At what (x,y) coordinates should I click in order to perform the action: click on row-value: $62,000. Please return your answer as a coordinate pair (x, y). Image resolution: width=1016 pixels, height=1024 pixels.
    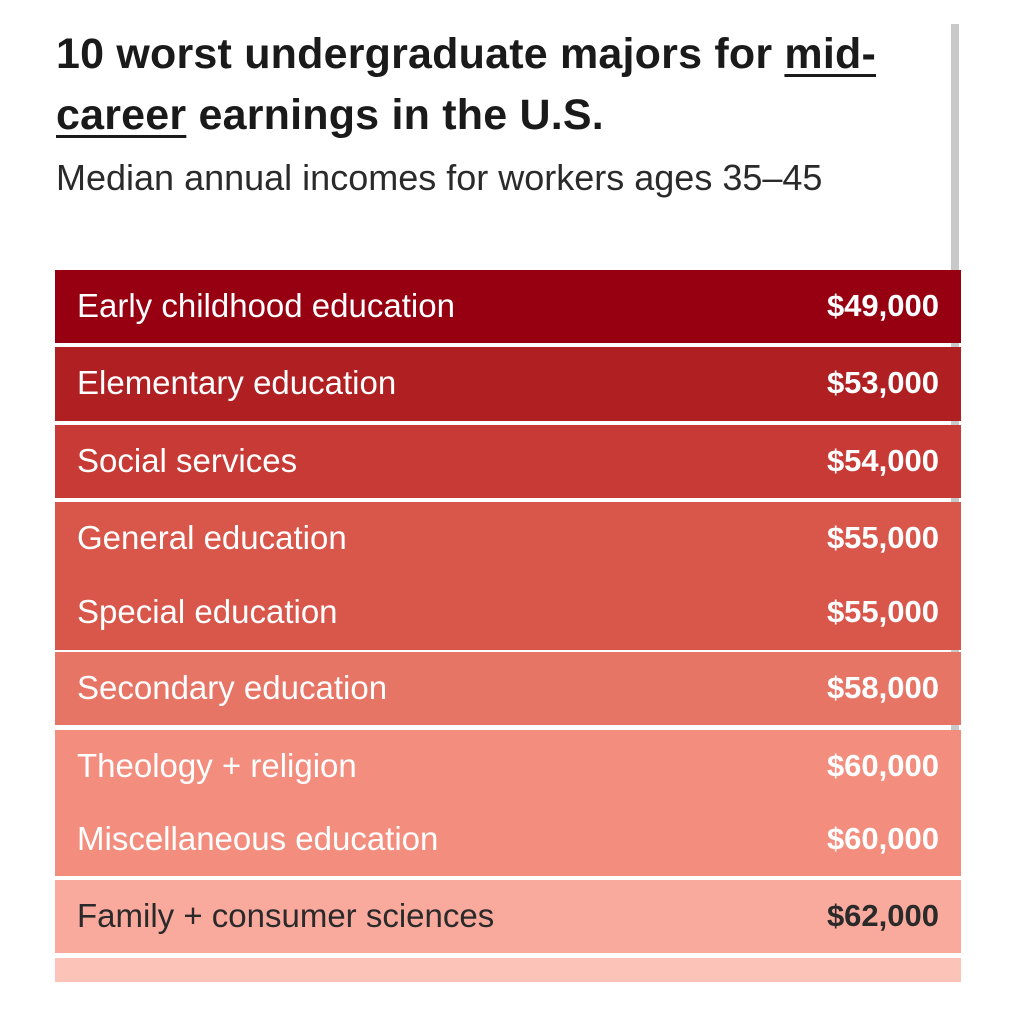
    Looking at the image, I should click on (882, 915).